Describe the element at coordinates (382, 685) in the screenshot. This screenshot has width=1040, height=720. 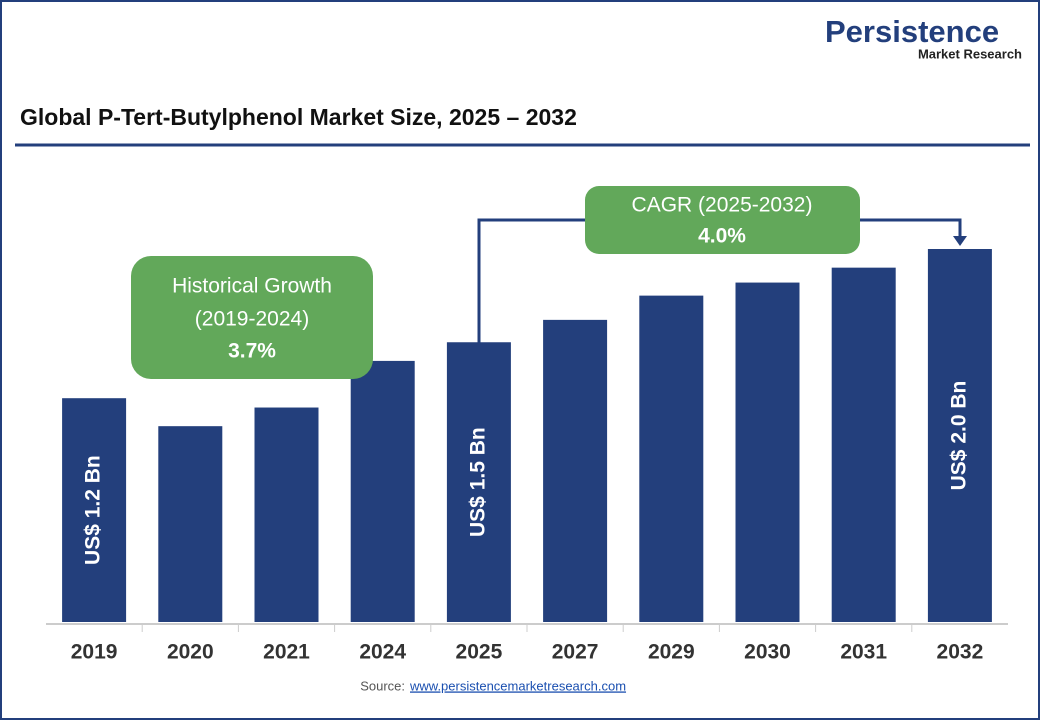
I see `source-label: Source:` at that location.